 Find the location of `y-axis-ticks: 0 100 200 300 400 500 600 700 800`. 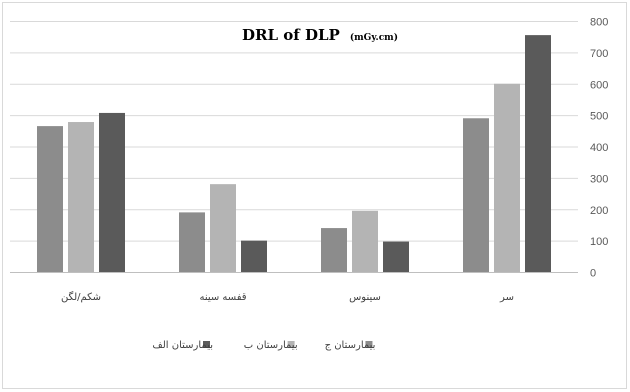

y-axis-ticks: 0 100 200 300 400 500 600 700 800 is located at coordinates (599, 148).